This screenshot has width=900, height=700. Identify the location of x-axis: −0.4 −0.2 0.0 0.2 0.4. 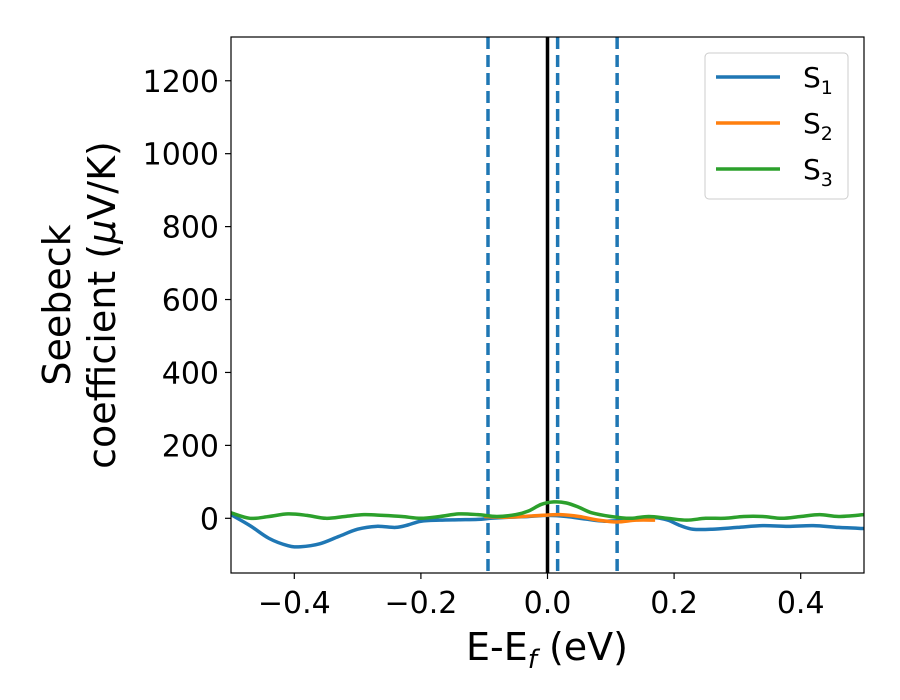
(541, 597).